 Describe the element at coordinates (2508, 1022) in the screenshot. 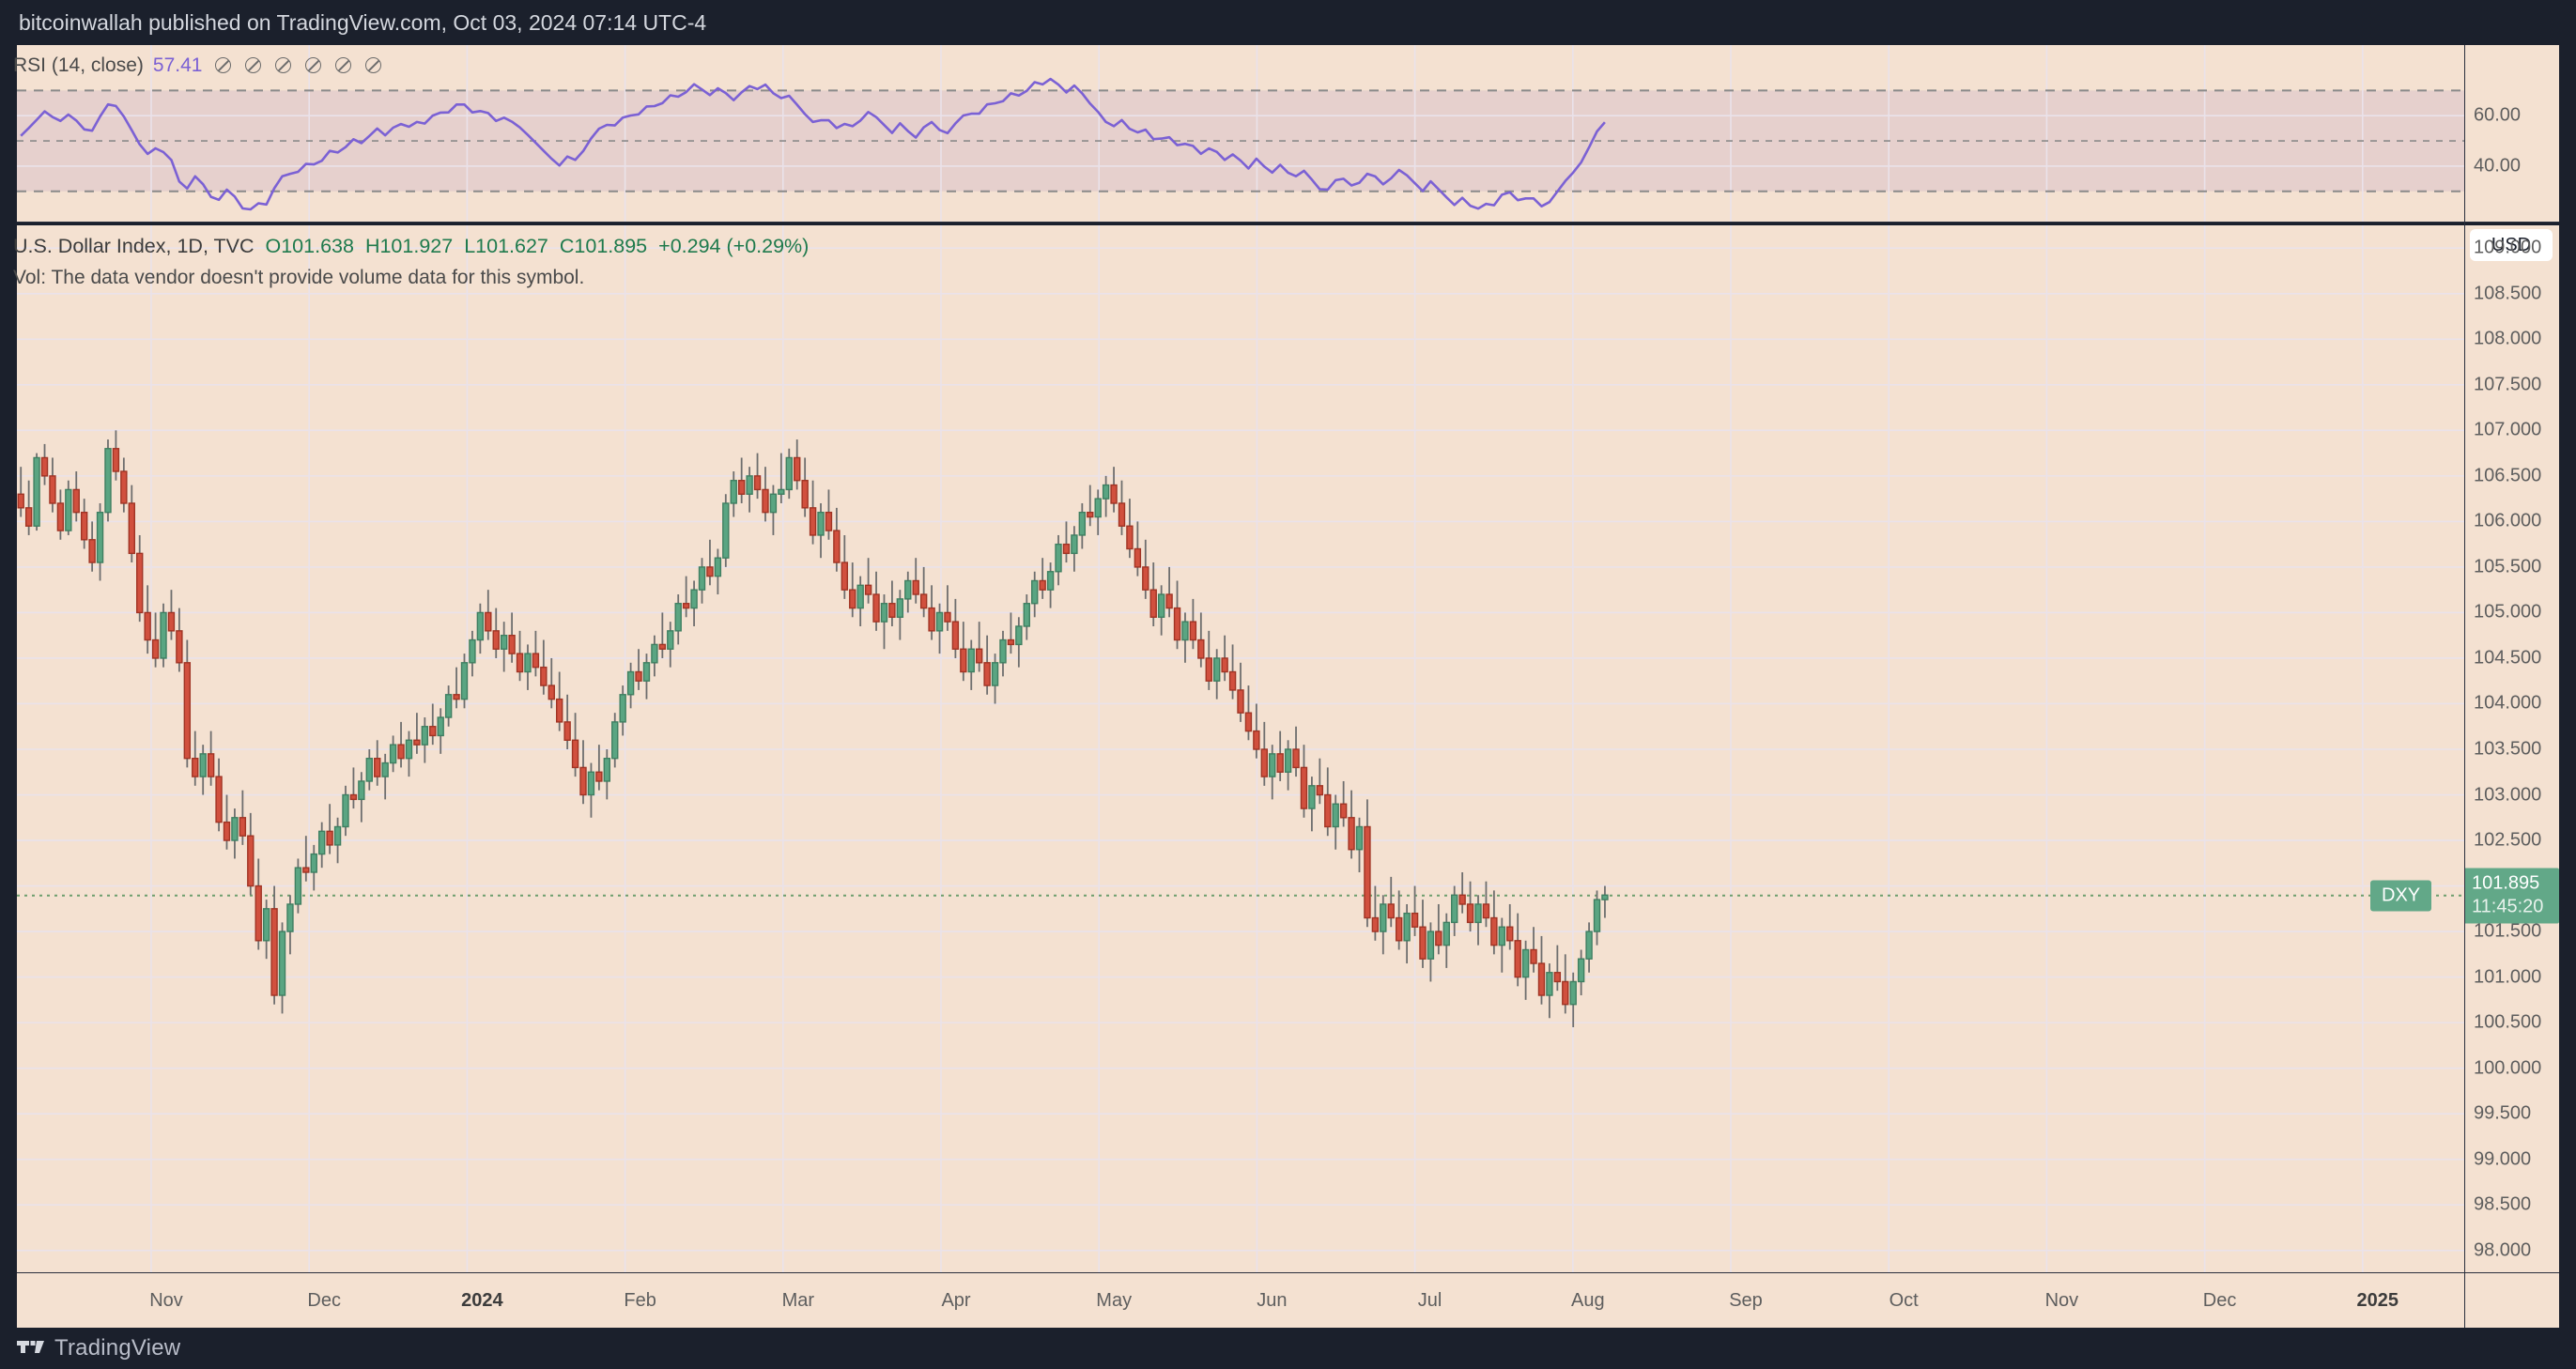

I see `price-axis-tick: 100.500` at that location.